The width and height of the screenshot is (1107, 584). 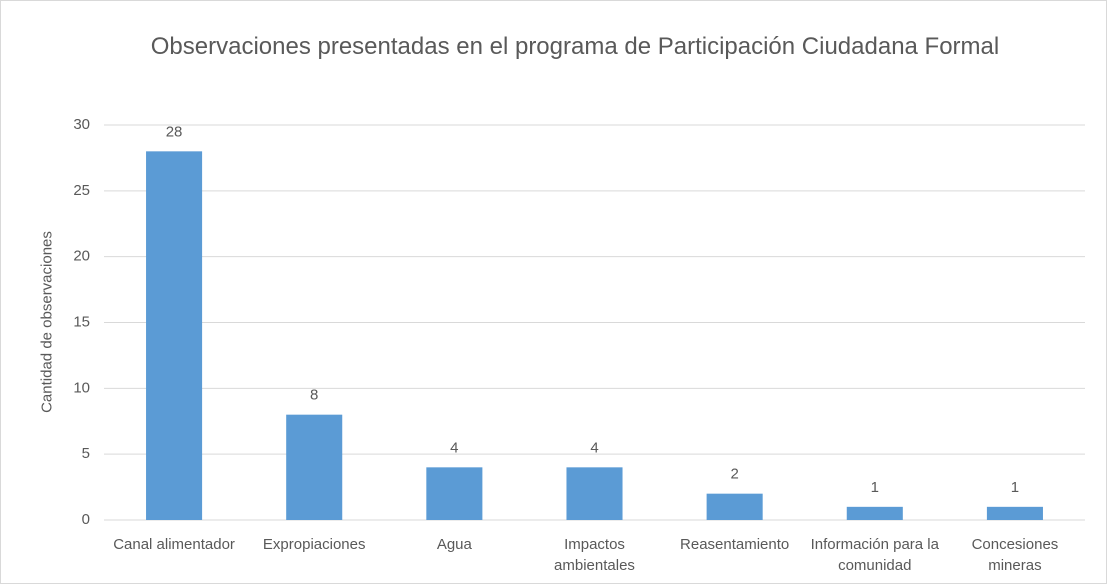 I want to click on x-tick-label: Canal alimentador, so click(x=174, y=544).